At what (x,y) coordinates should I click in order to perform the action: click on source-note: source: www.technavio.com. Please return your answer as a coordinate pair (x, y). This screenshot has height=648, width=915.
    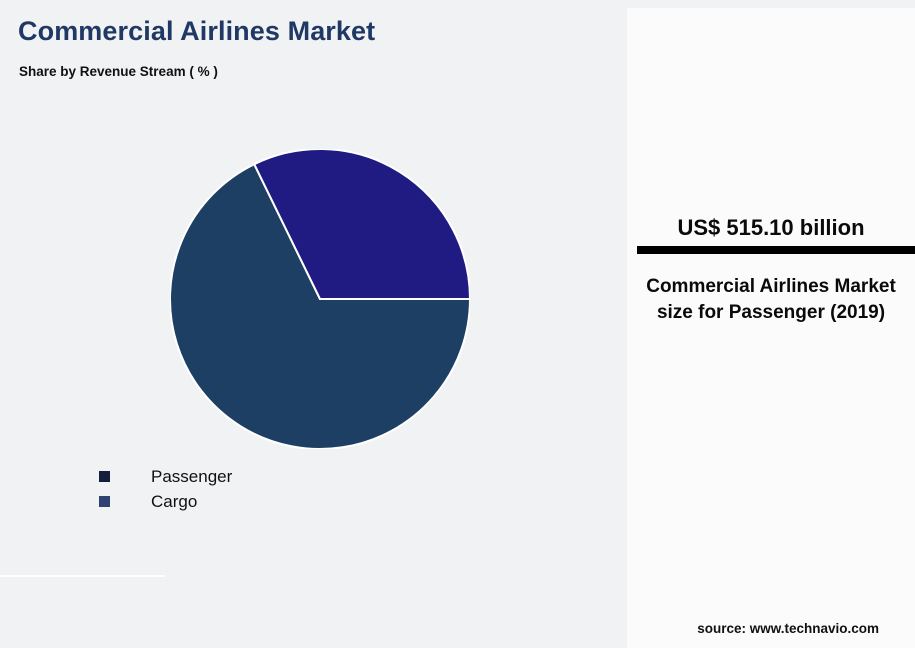
    Looking at the image, I should click on (788, 628).